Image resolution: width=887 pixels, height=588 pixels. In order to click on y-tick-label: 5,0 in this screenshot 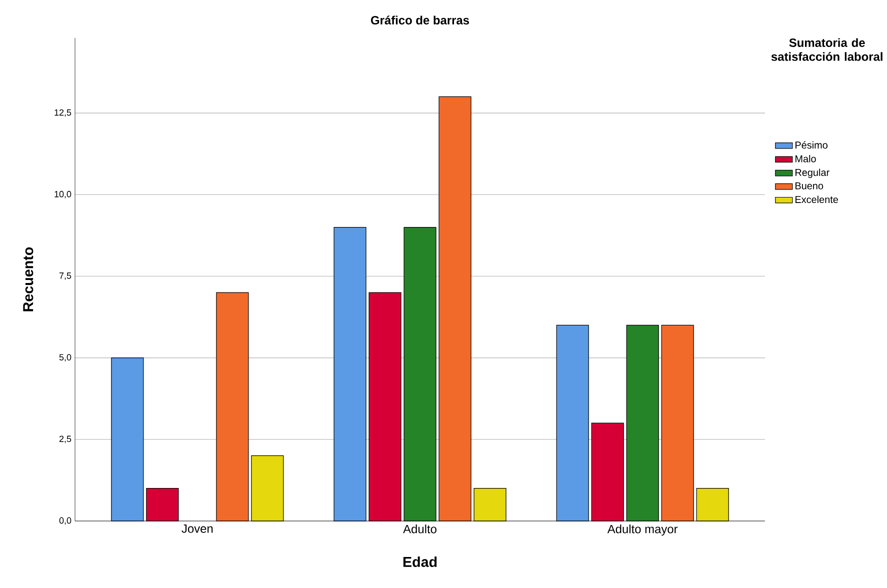, I will do `click(65, 358)`.